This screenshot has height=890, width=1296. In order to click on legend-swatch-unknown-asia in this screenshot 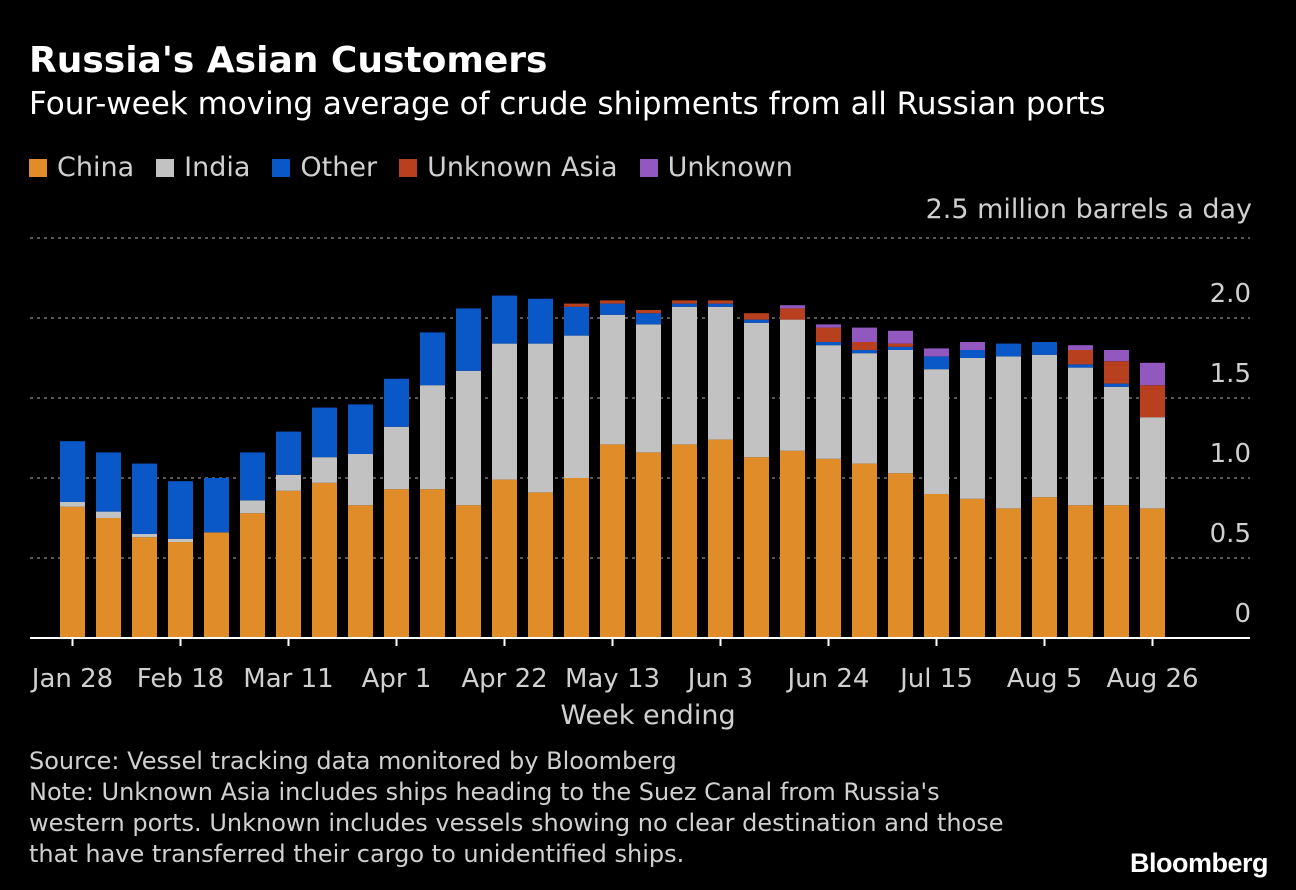, I will do `click(408, 167)`.